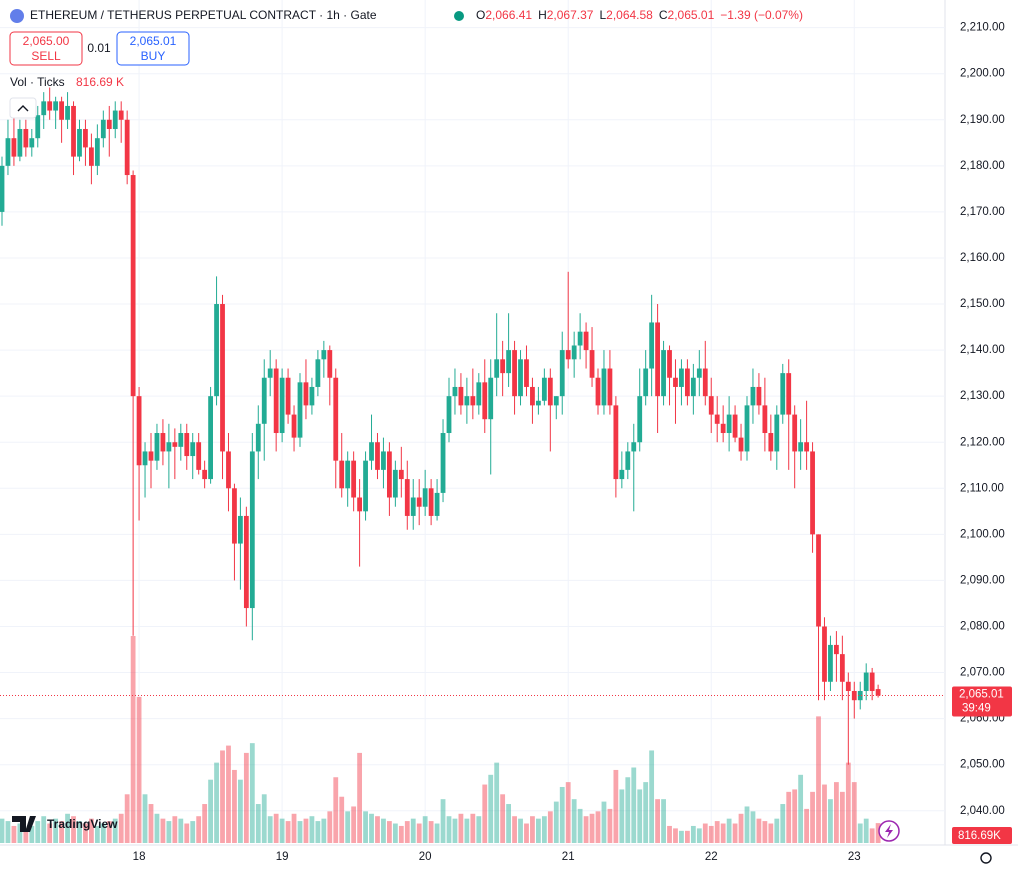 This screenshot has height=872, width=1018. I want to click on sell-label: SELL, so click(46, 56).